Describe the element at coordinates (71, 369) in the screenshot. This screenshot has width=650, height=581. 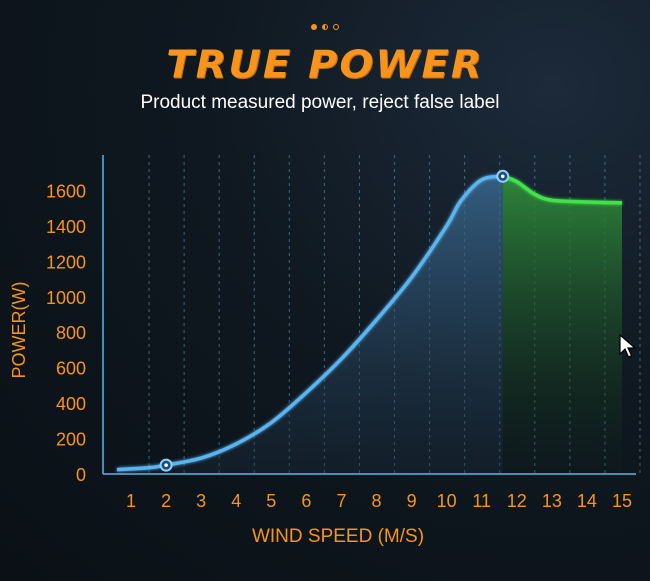
I see `y-tick-label: 600` at that location.